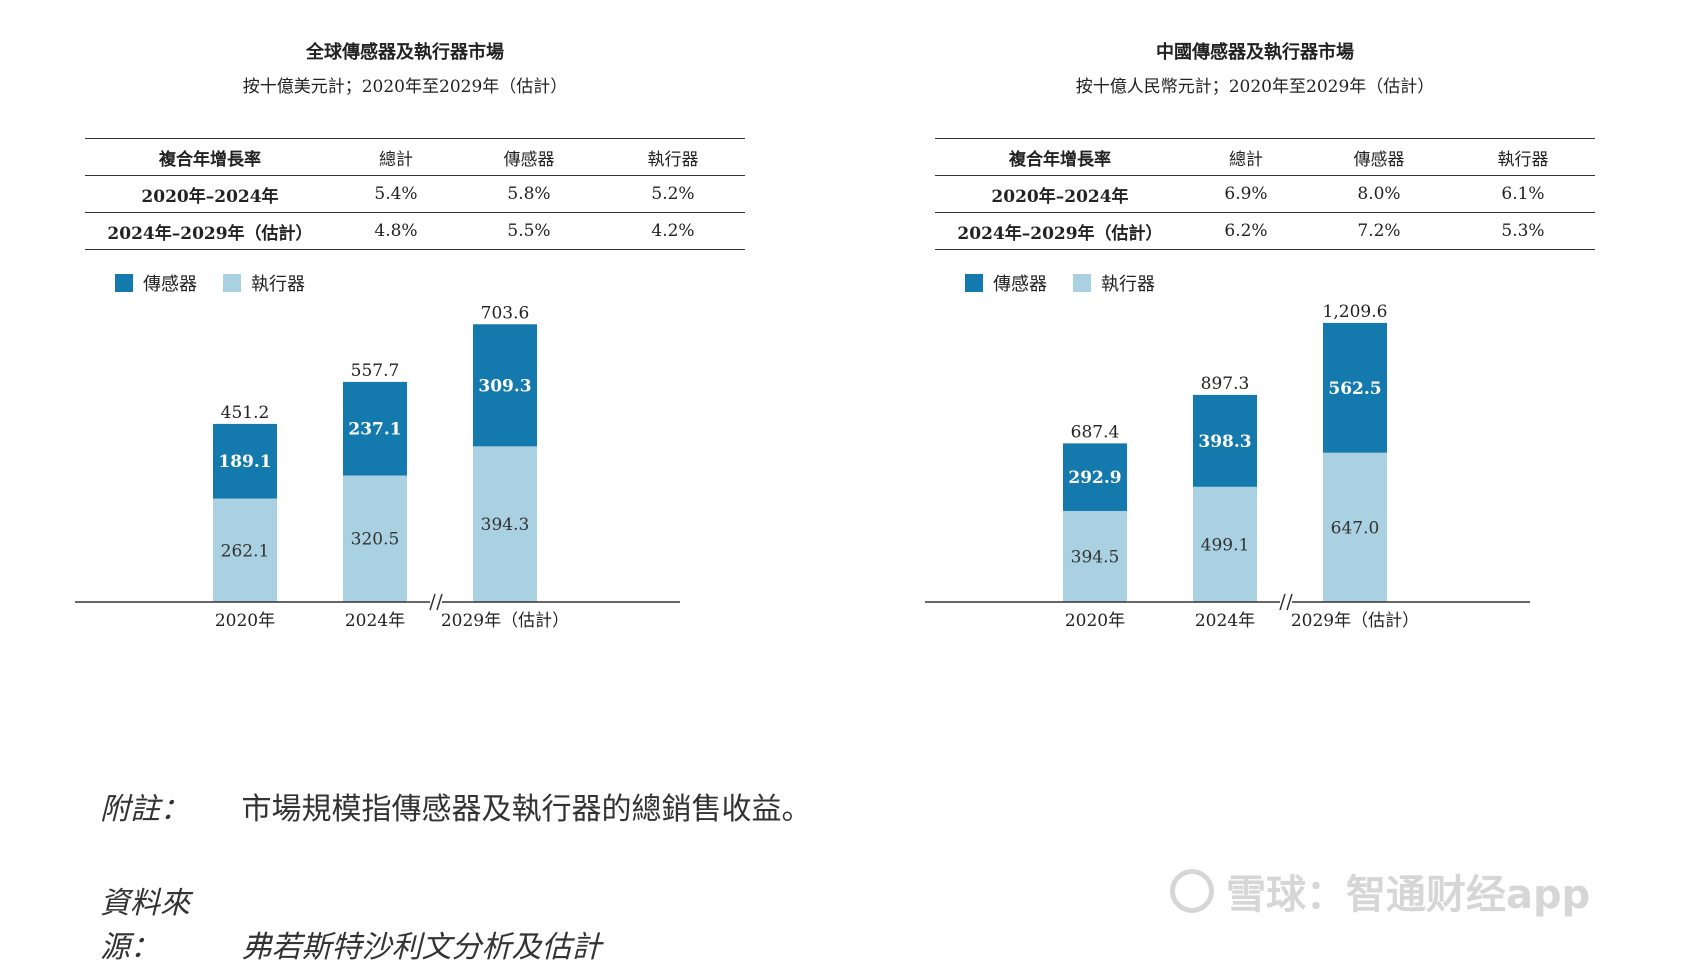 The width and height of the screenshot is (1704, 966). Describe the element at coordinates (145, 925) in the screenshot. I see `source-label: 資料來源：` at that location.